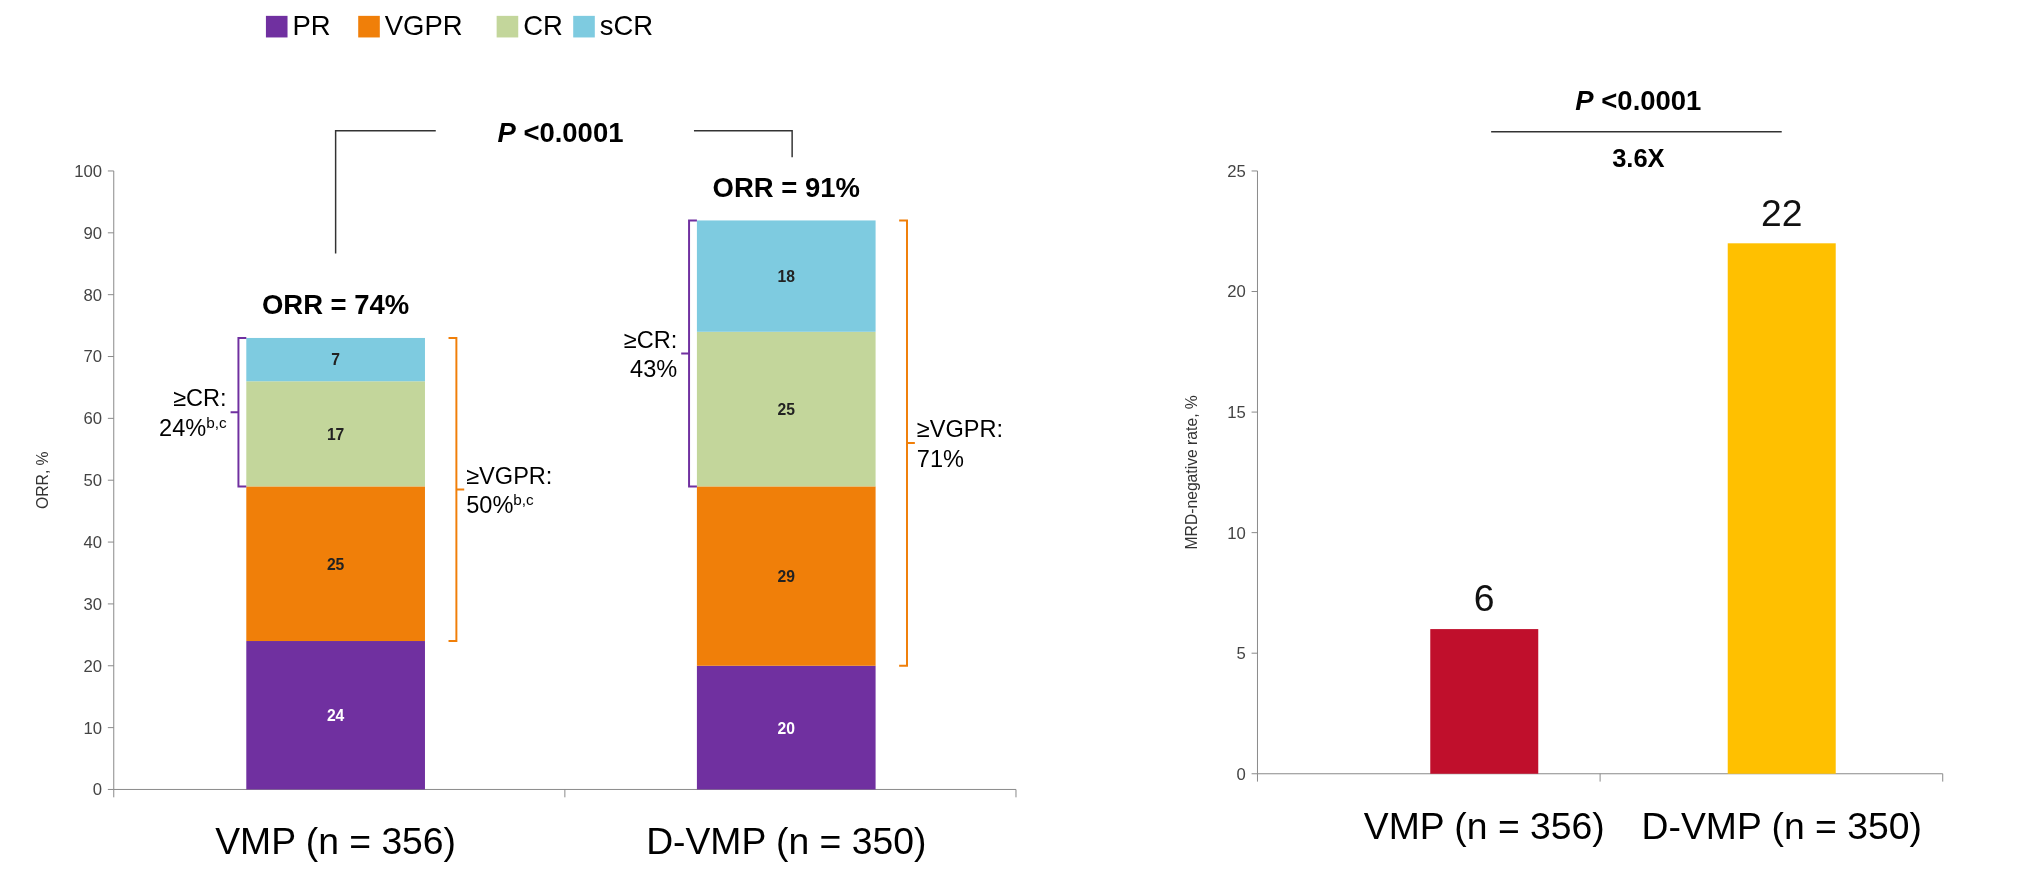 The image size is (2029, 876). I want to click on annotation: ORR = 74%, so click(335, 305).